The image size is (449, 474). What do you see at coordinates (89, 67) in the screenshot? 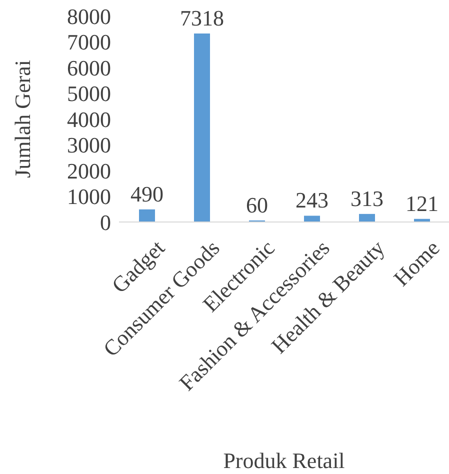
I see `y-tick-label: 6000` at bounding box center [89, 67].